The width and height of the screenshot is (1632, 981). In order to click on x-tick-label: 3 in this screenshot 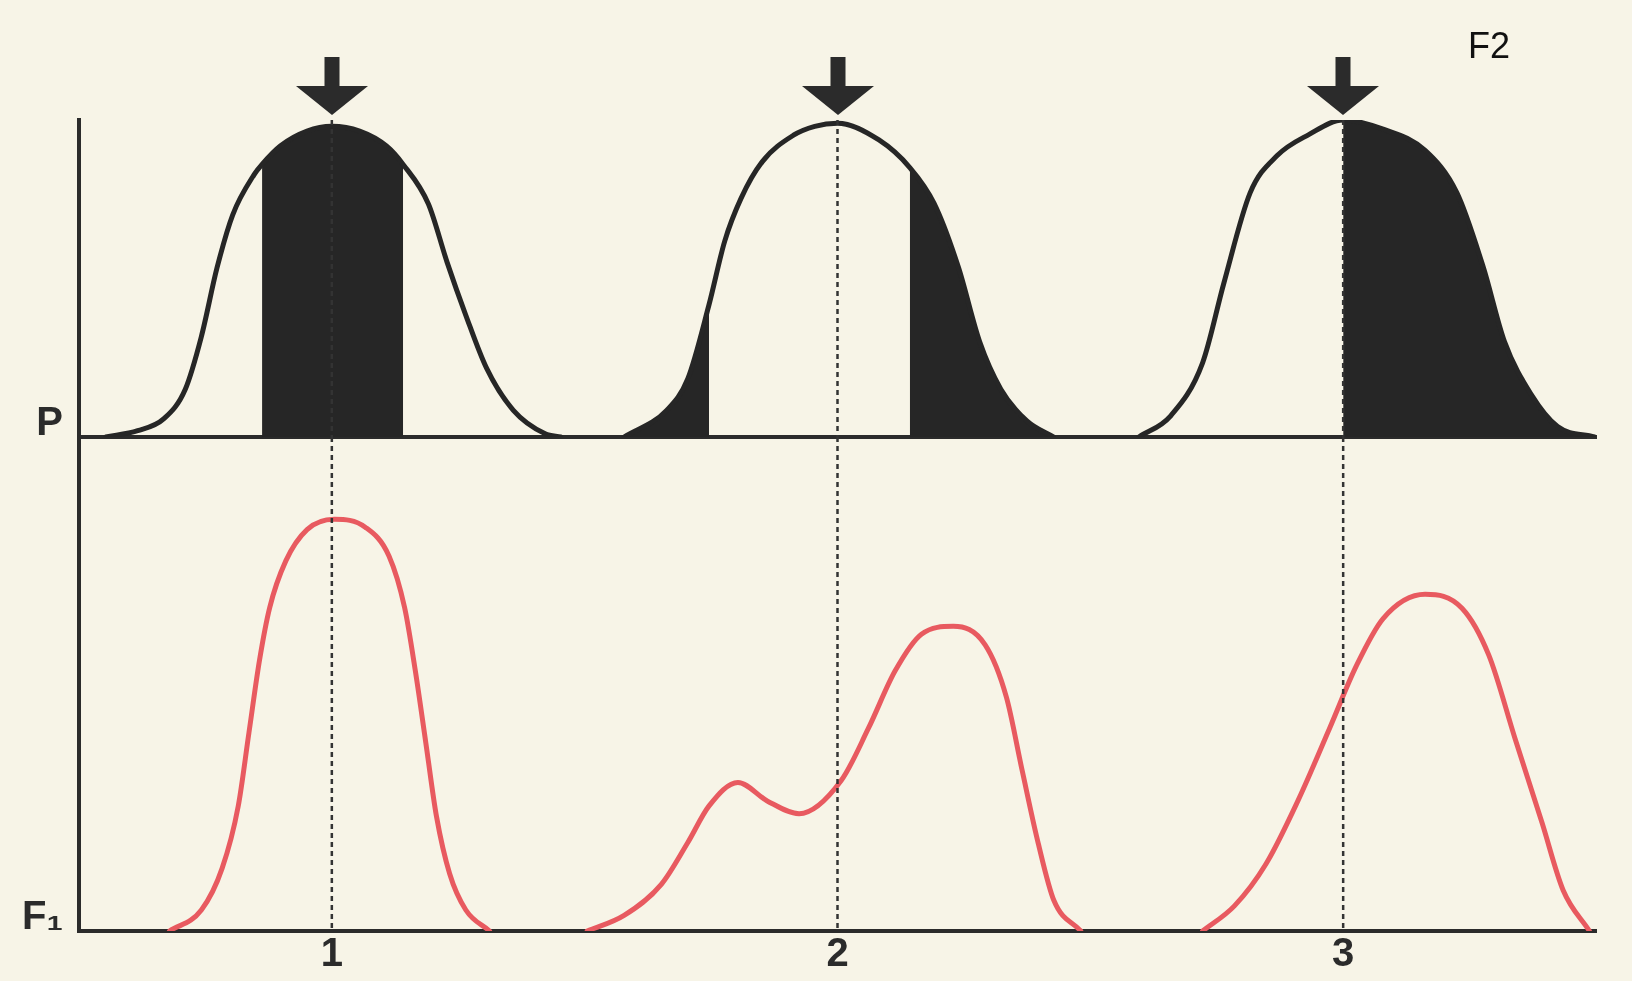, I will do `click(1343, 952)`.